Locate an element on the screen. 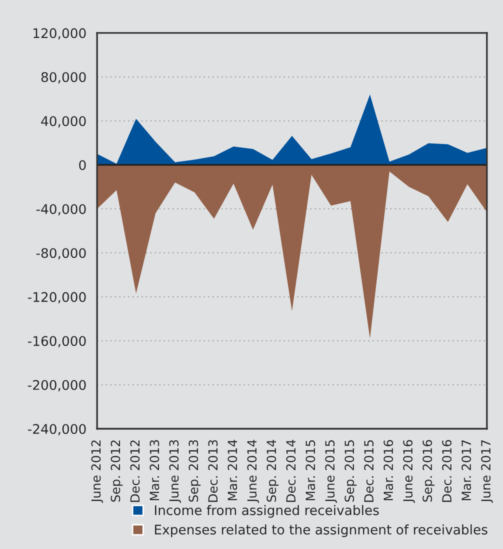 Image resolution: width=503 pixels, height=549 pixels. x-tick-label: Dec. 2015 is located at coordinates (369, 471).